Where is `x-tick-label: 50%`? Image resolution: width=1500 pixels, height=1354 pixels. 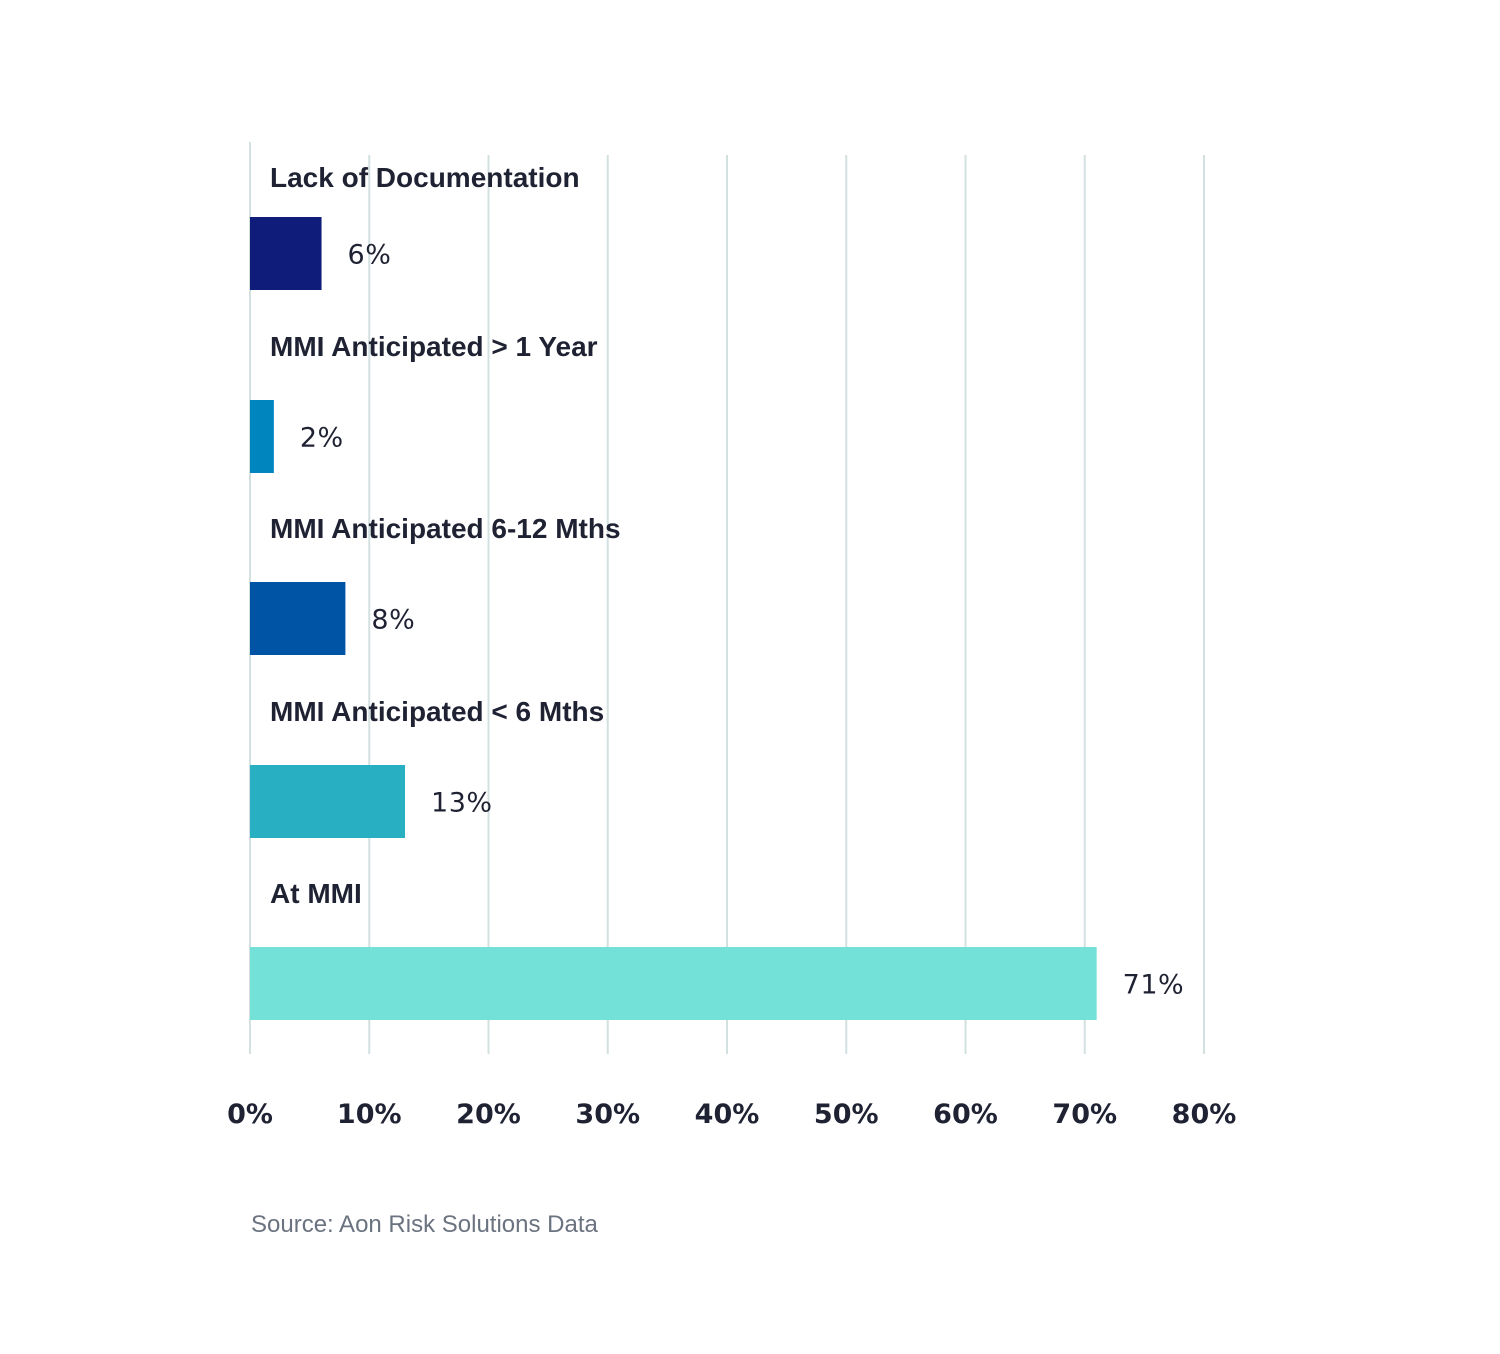 x-tick-label: 50% is located at coordinates (846, 1114).